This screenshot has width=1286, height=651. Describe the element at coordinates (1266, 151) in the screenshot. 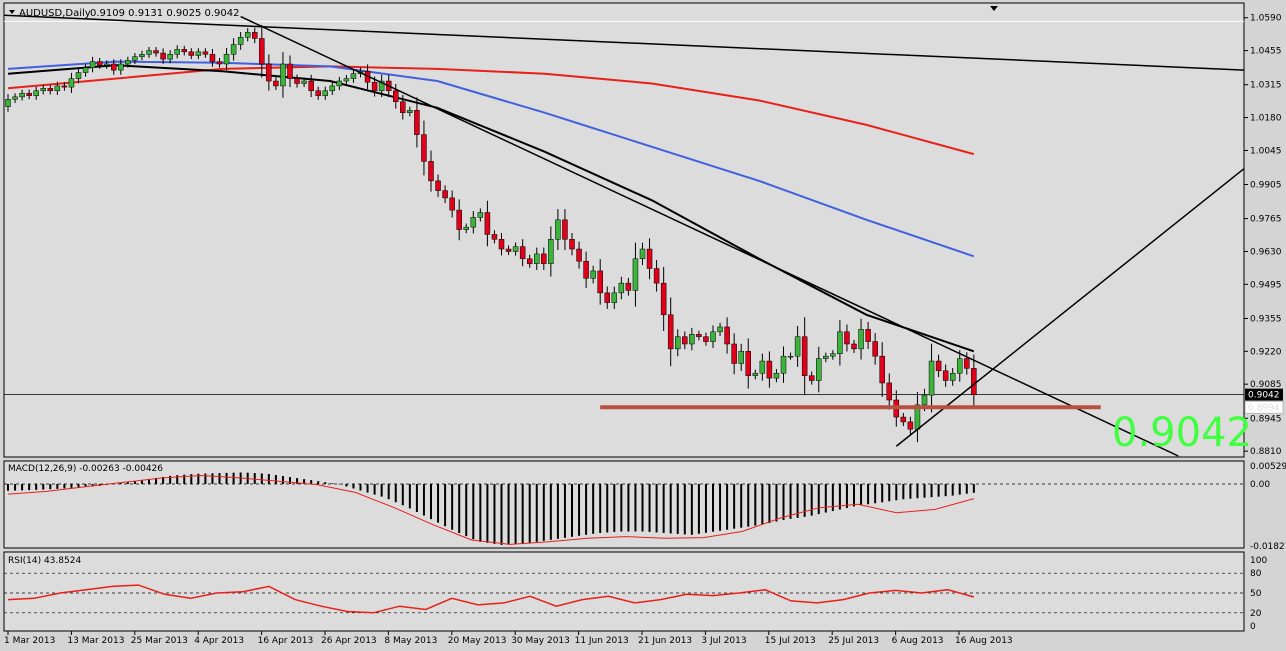

I see `price-tick-label: 1.0045` at that location.